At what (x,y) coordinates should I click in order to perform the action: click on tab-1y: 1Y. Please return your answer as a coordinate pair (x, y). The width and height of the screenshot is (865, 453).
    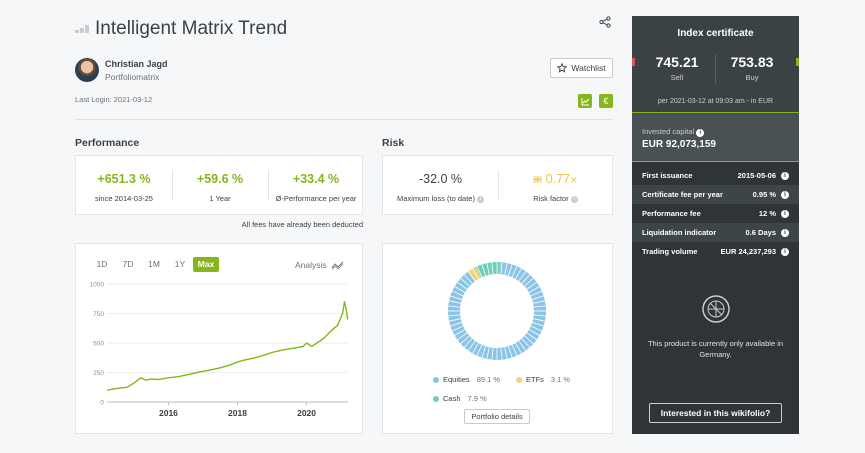
    Looking at the image, I should click on (180, 264).